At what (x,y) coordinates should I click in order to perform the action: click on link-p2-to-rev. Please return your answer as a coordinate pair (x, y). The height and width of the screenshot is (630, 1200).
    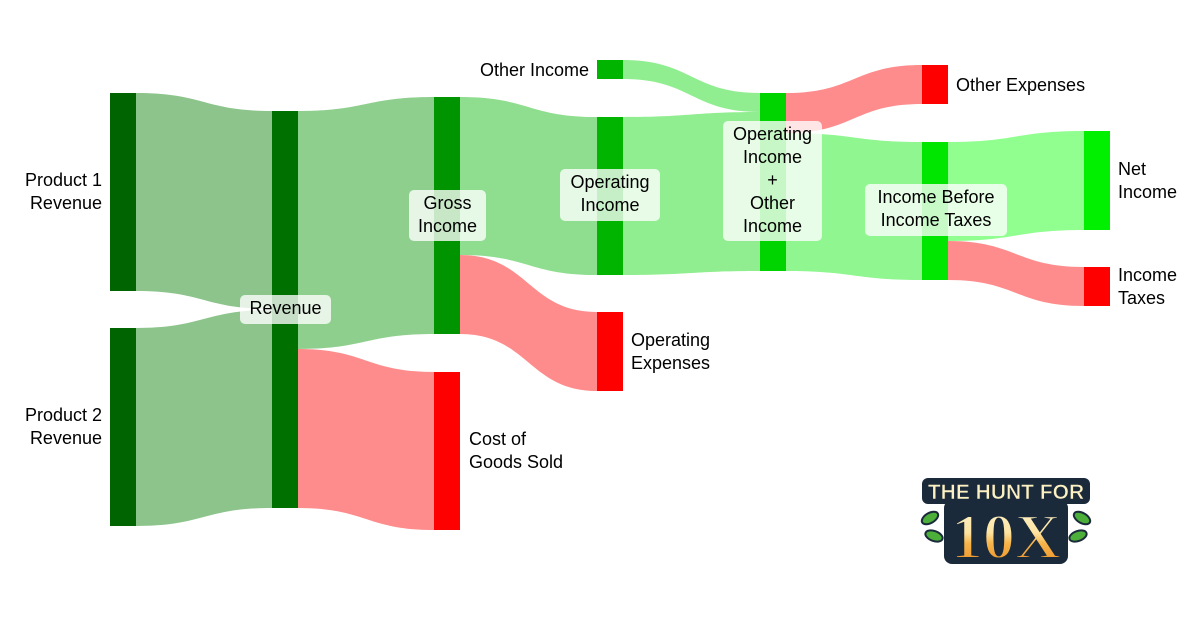
    Looking at the image, I should click on (204, 418).